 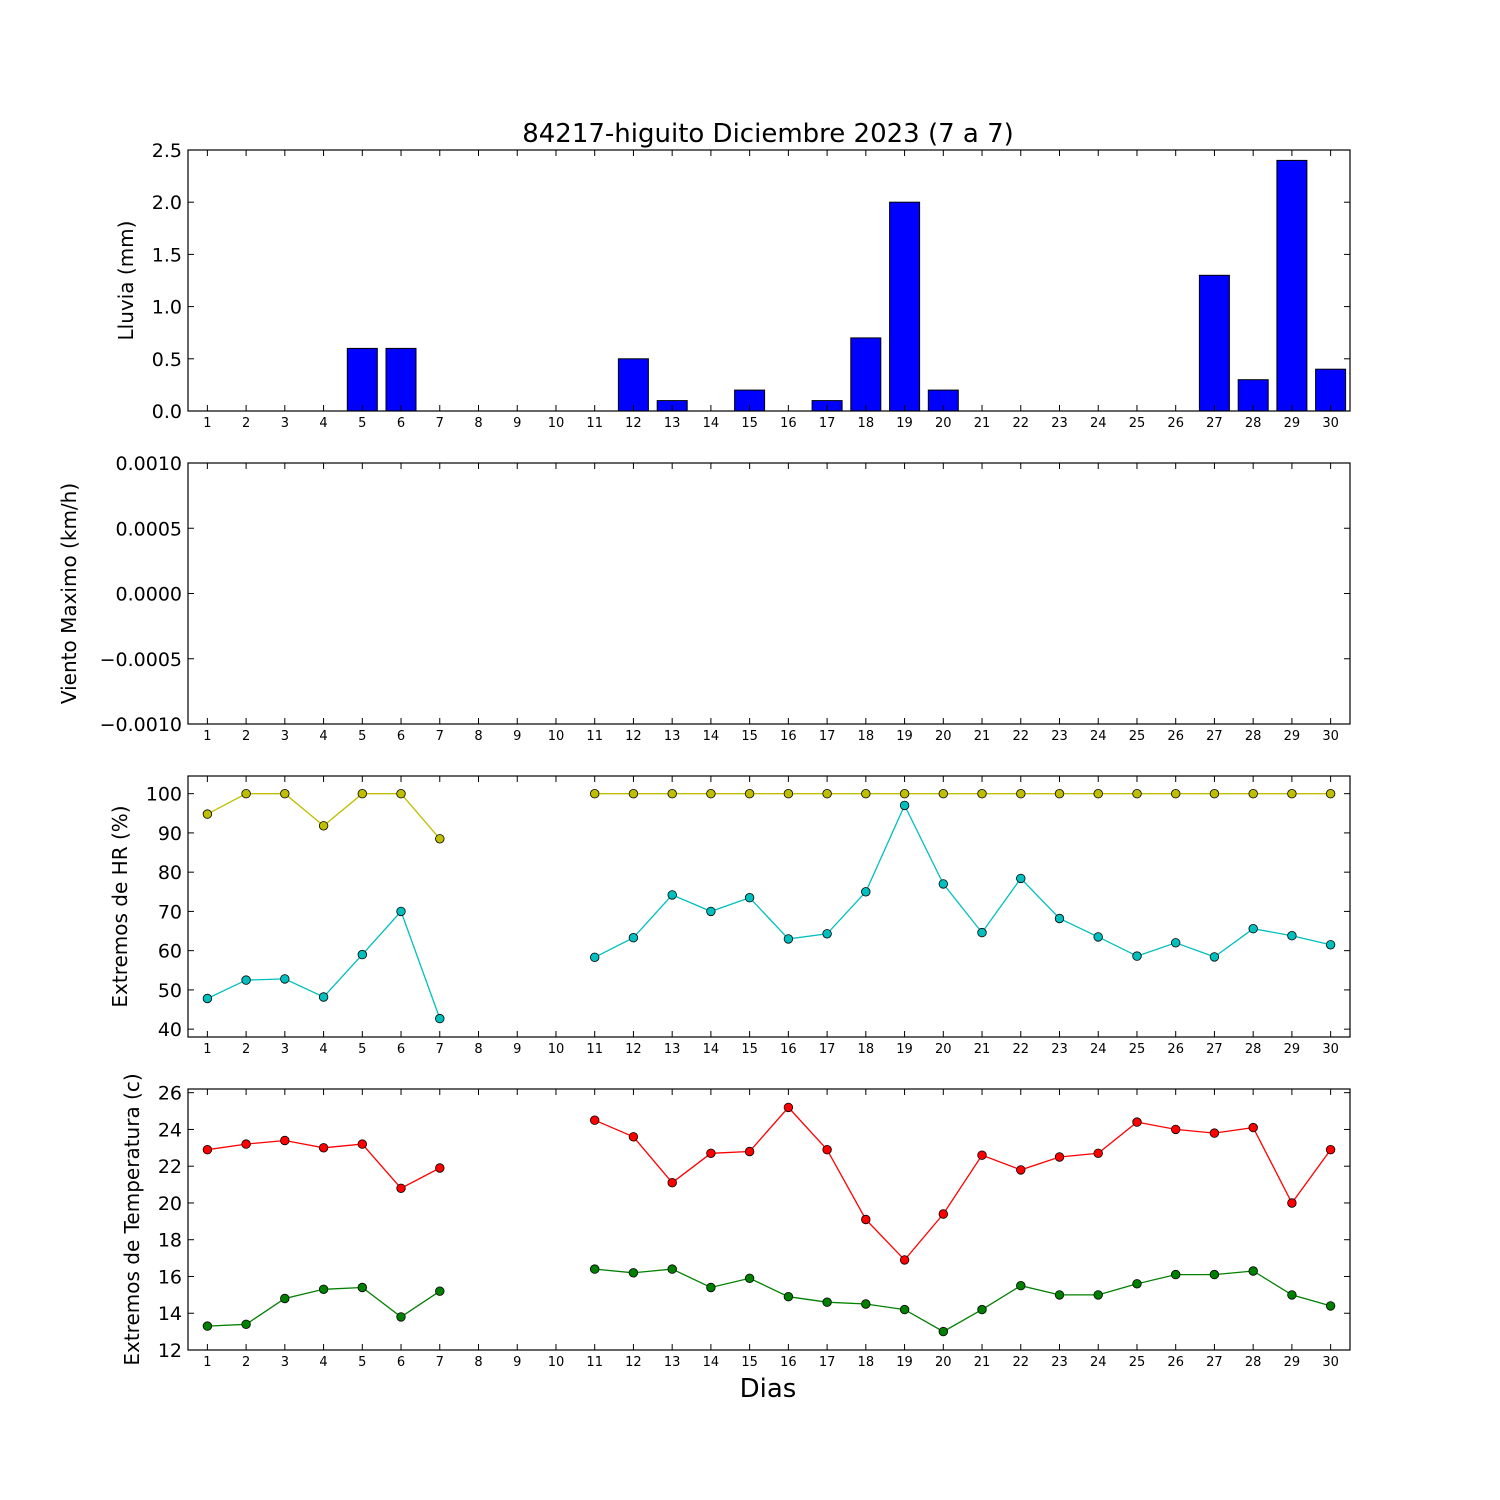 What do you see at coordinates (170, 1167) in the screenshot?
I see `y-tick-label: 22` at bounding box center [170, 1167].